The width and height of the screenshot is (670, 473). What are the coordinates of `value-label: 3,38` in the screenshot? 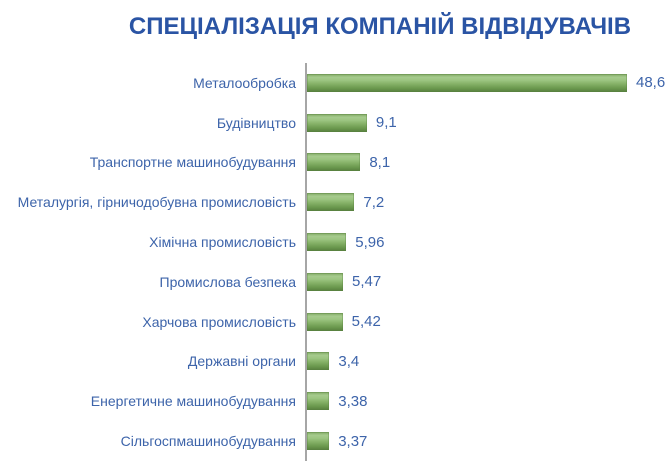 It's located at (353, 401).